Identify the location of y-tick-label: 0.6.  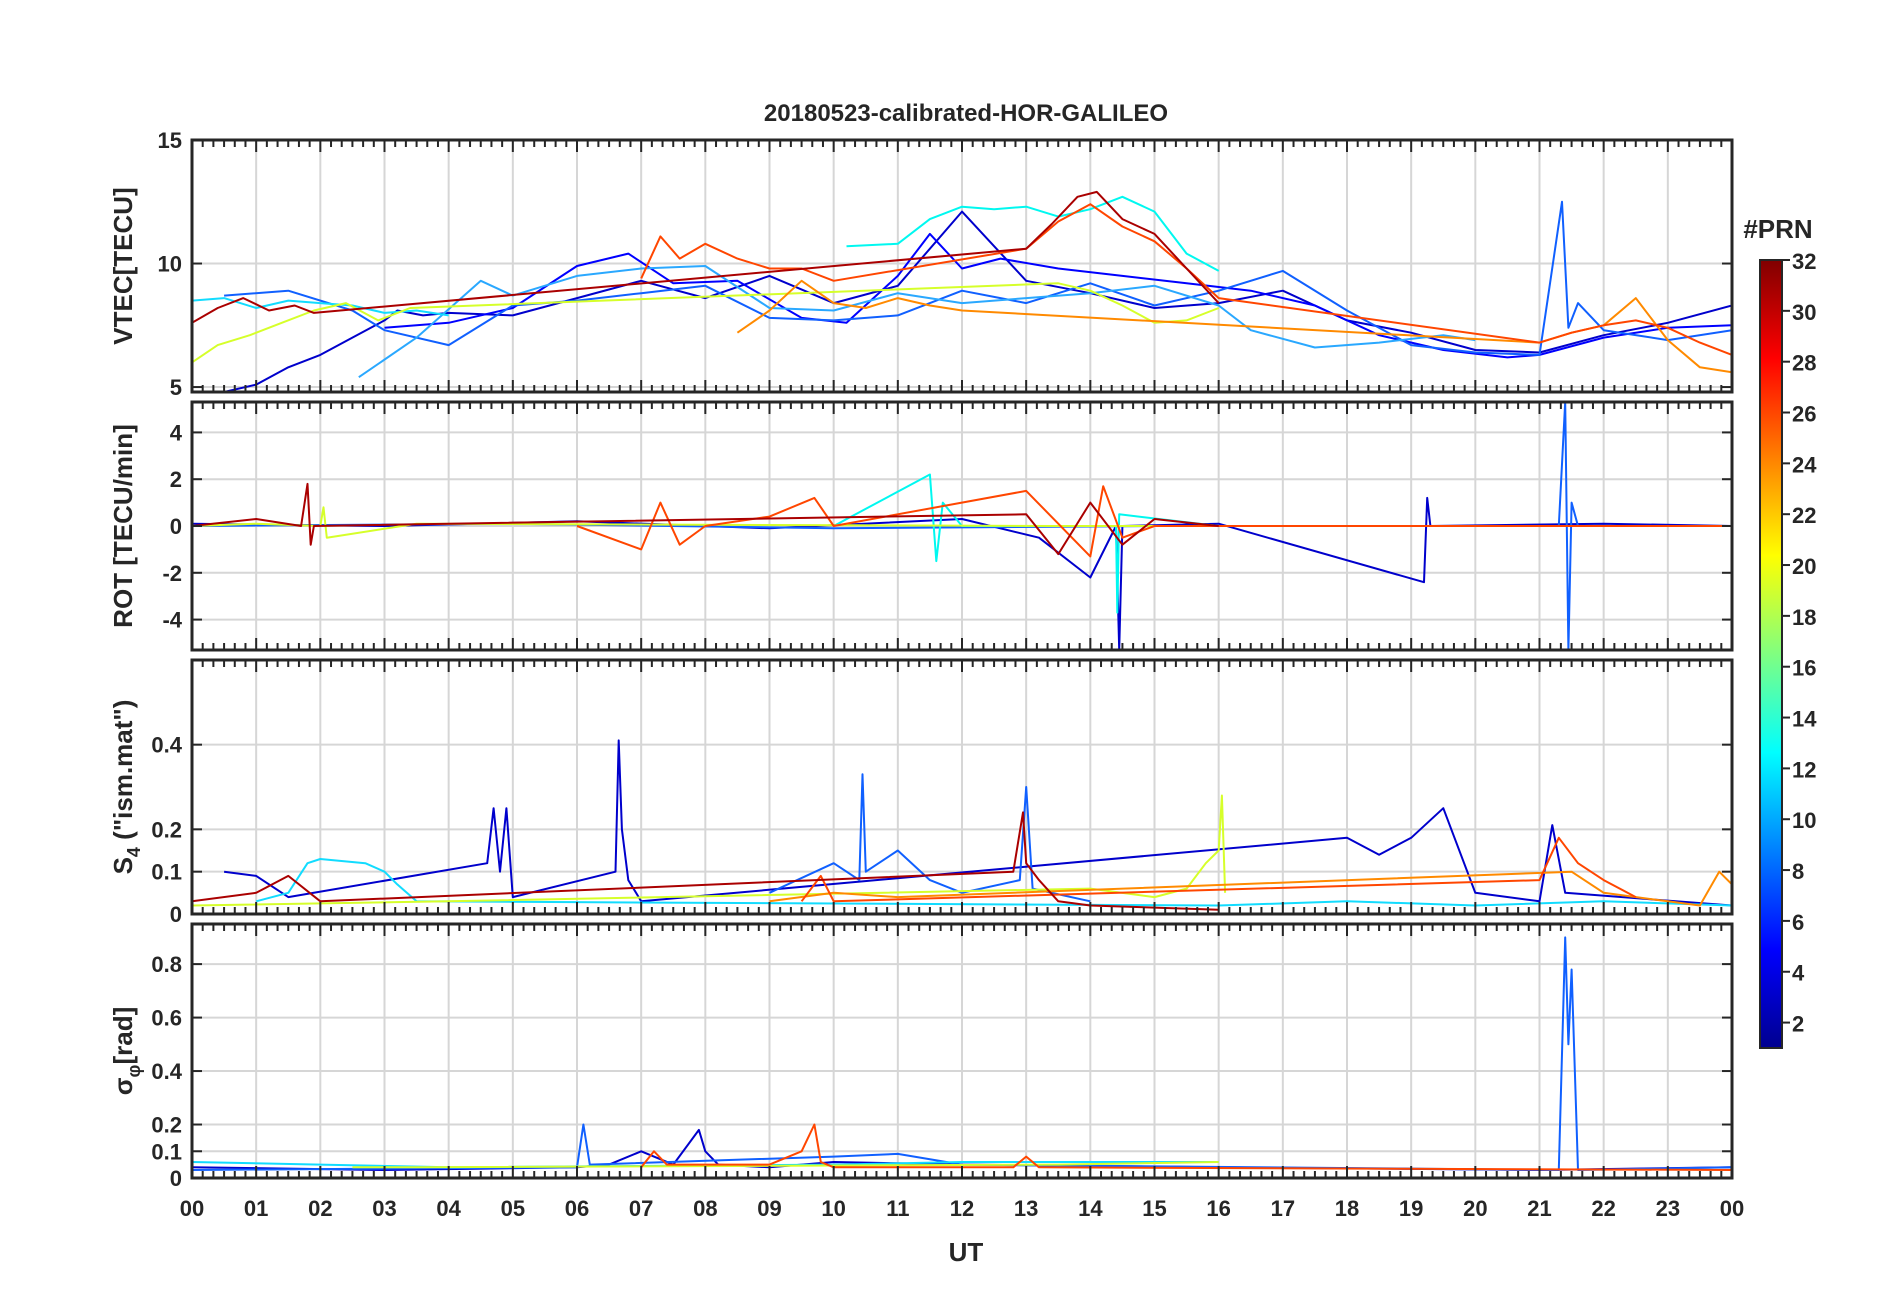
(166, 1018).